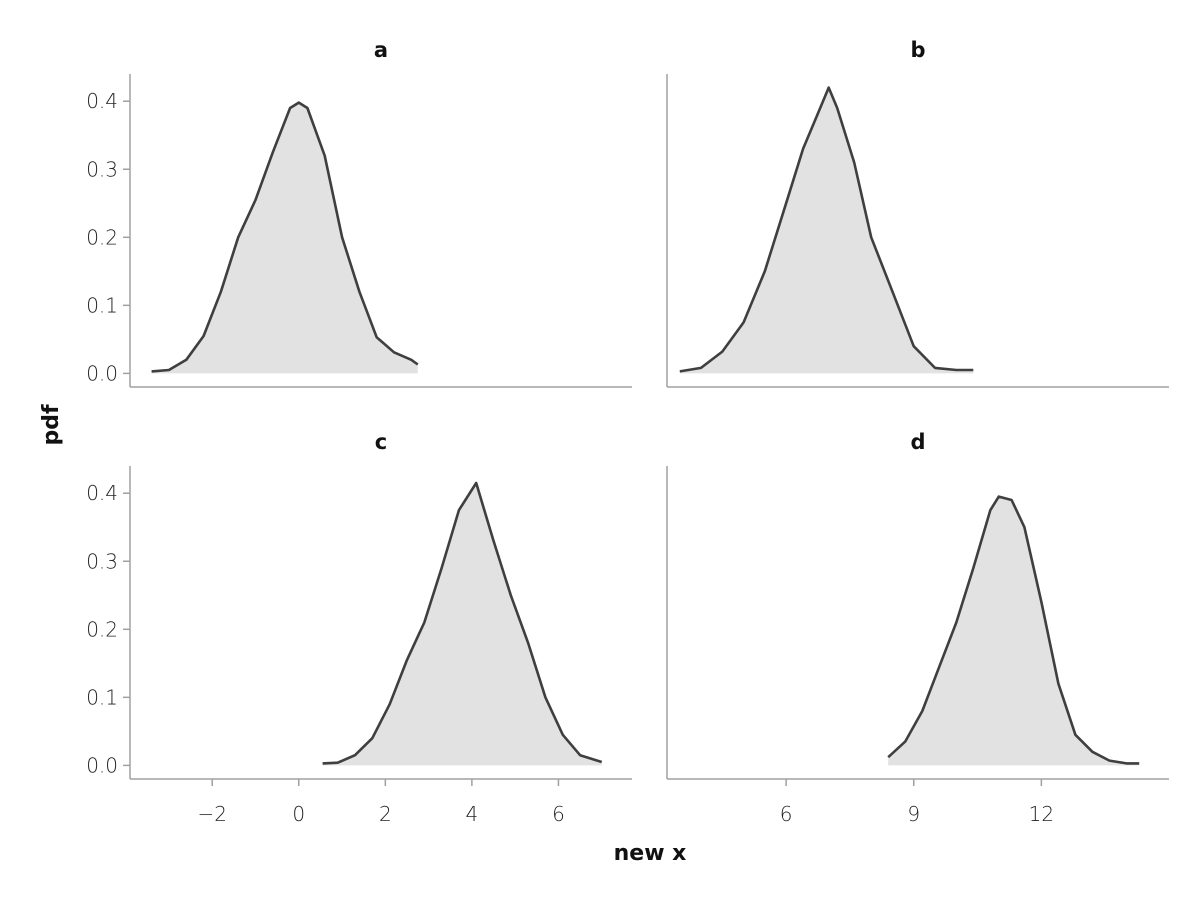  What do you see at coordinates (472, 814) in the screenshot?
I see `x-tick-label: 4` at bounding box center [472, 814].